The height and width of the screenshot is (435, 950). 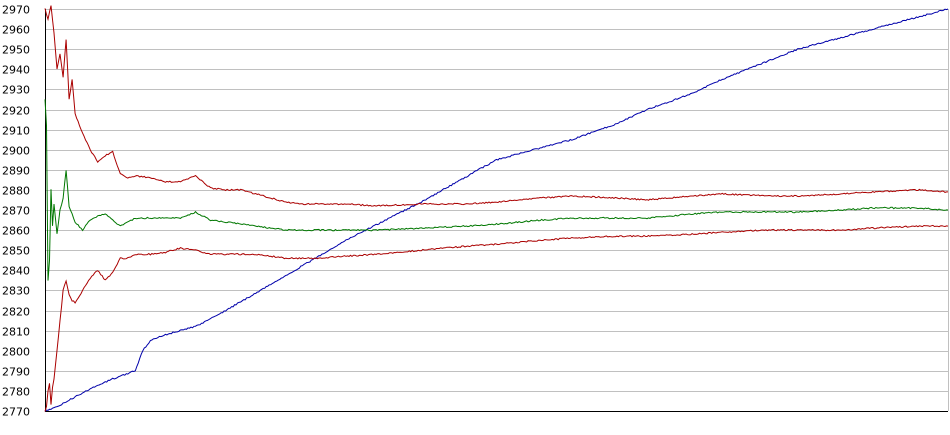 I want to click on y-tick-label: 2960, so click(x=16, y=30).